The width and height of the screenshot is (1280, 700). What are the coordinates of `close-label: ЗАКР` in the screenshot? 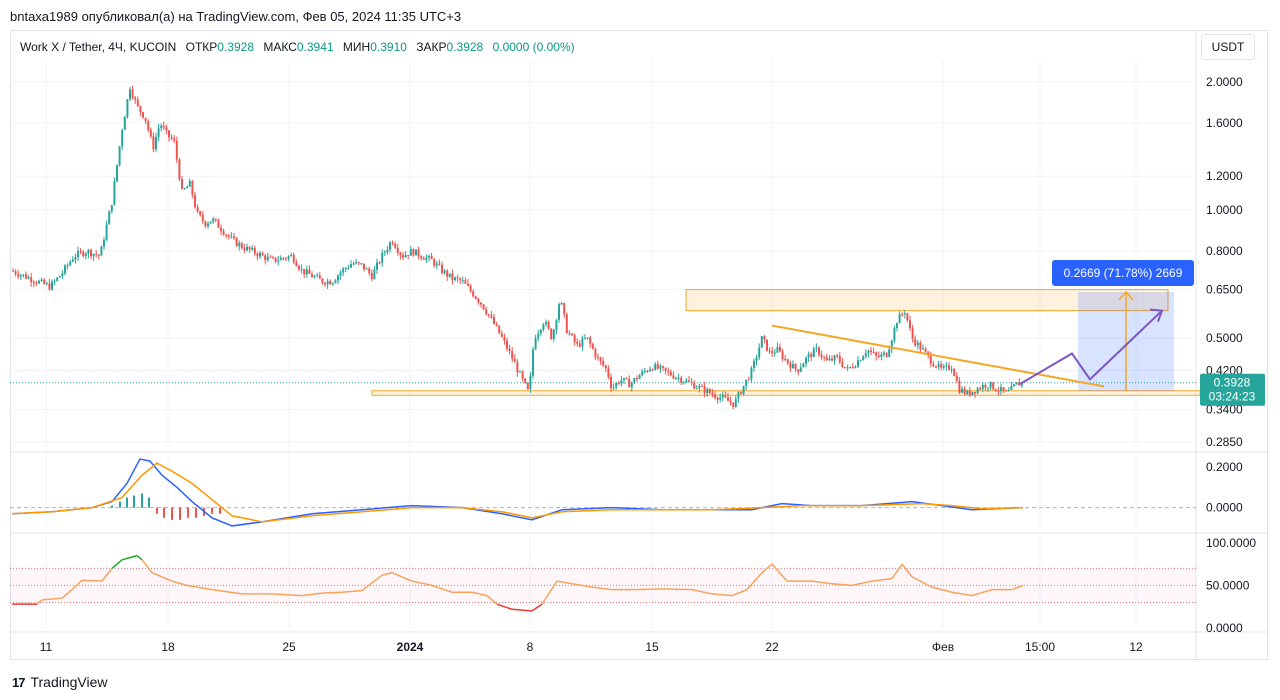 It's located at (431, 47).